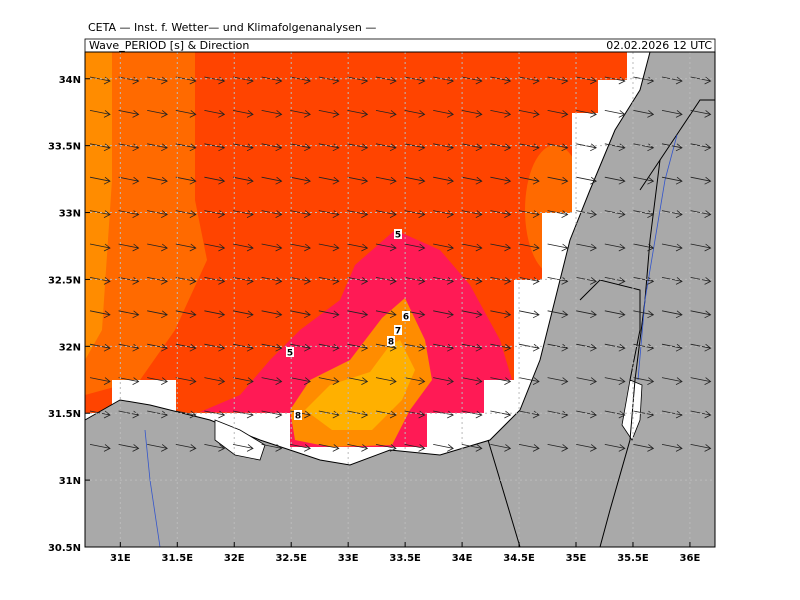 The image size is (800, 600). I want to click on x-tick-label: 31E, so click(120, 558).